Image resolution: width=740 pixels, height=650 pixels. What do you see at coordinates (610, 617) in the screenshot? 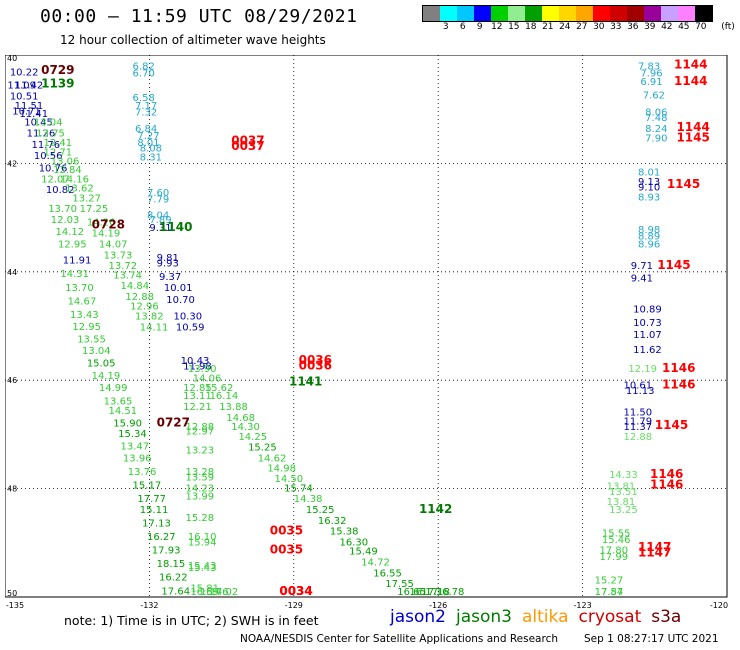
I see `legend-cryosat: cryosat` at bounding box center [610, 617].